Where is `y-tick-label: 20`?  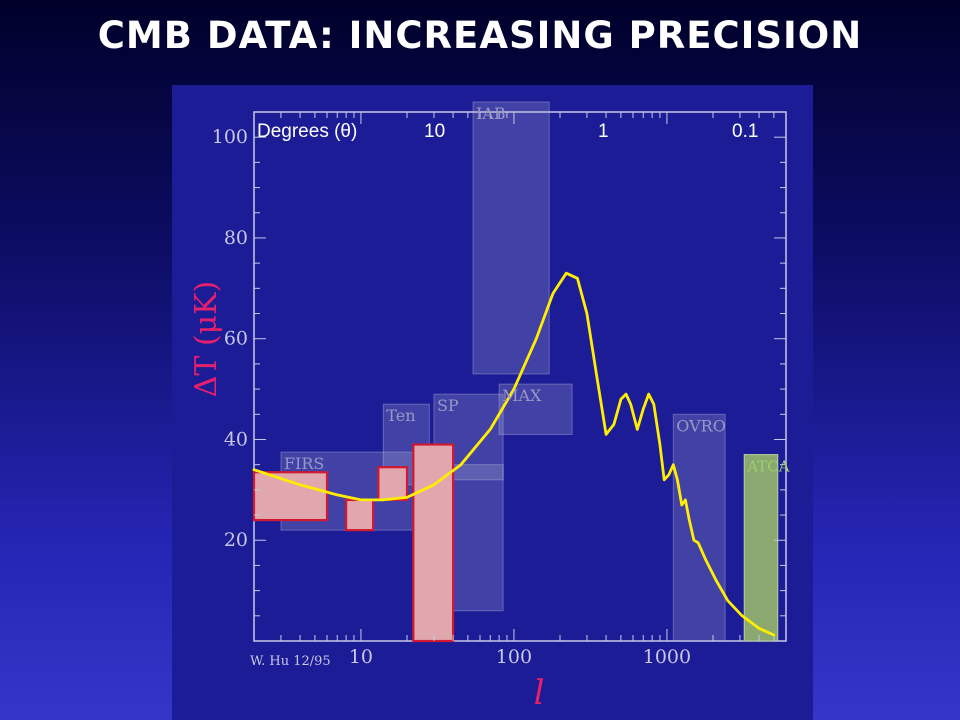
y-tick-label: 20 is located at coordinates (236, 540).